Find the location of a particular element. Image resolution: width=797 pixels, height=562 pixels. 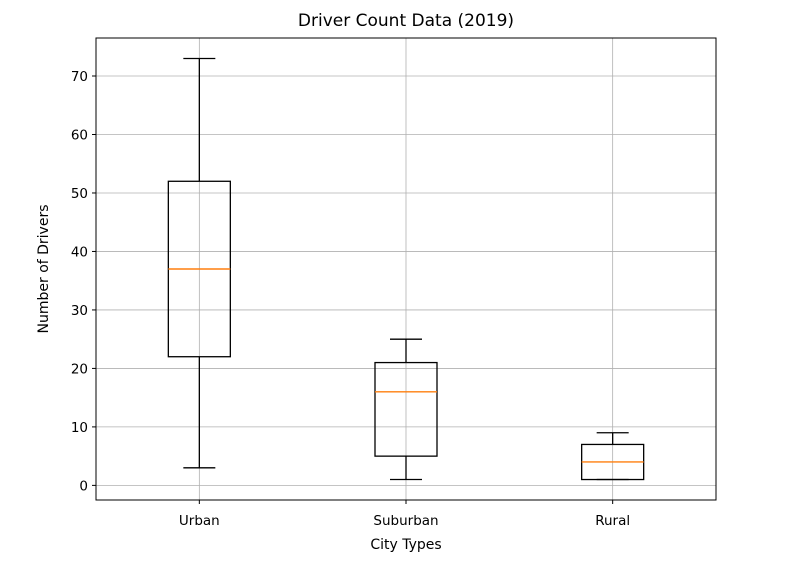

y-tick-label: 30 is located at coordinates (79, 311).